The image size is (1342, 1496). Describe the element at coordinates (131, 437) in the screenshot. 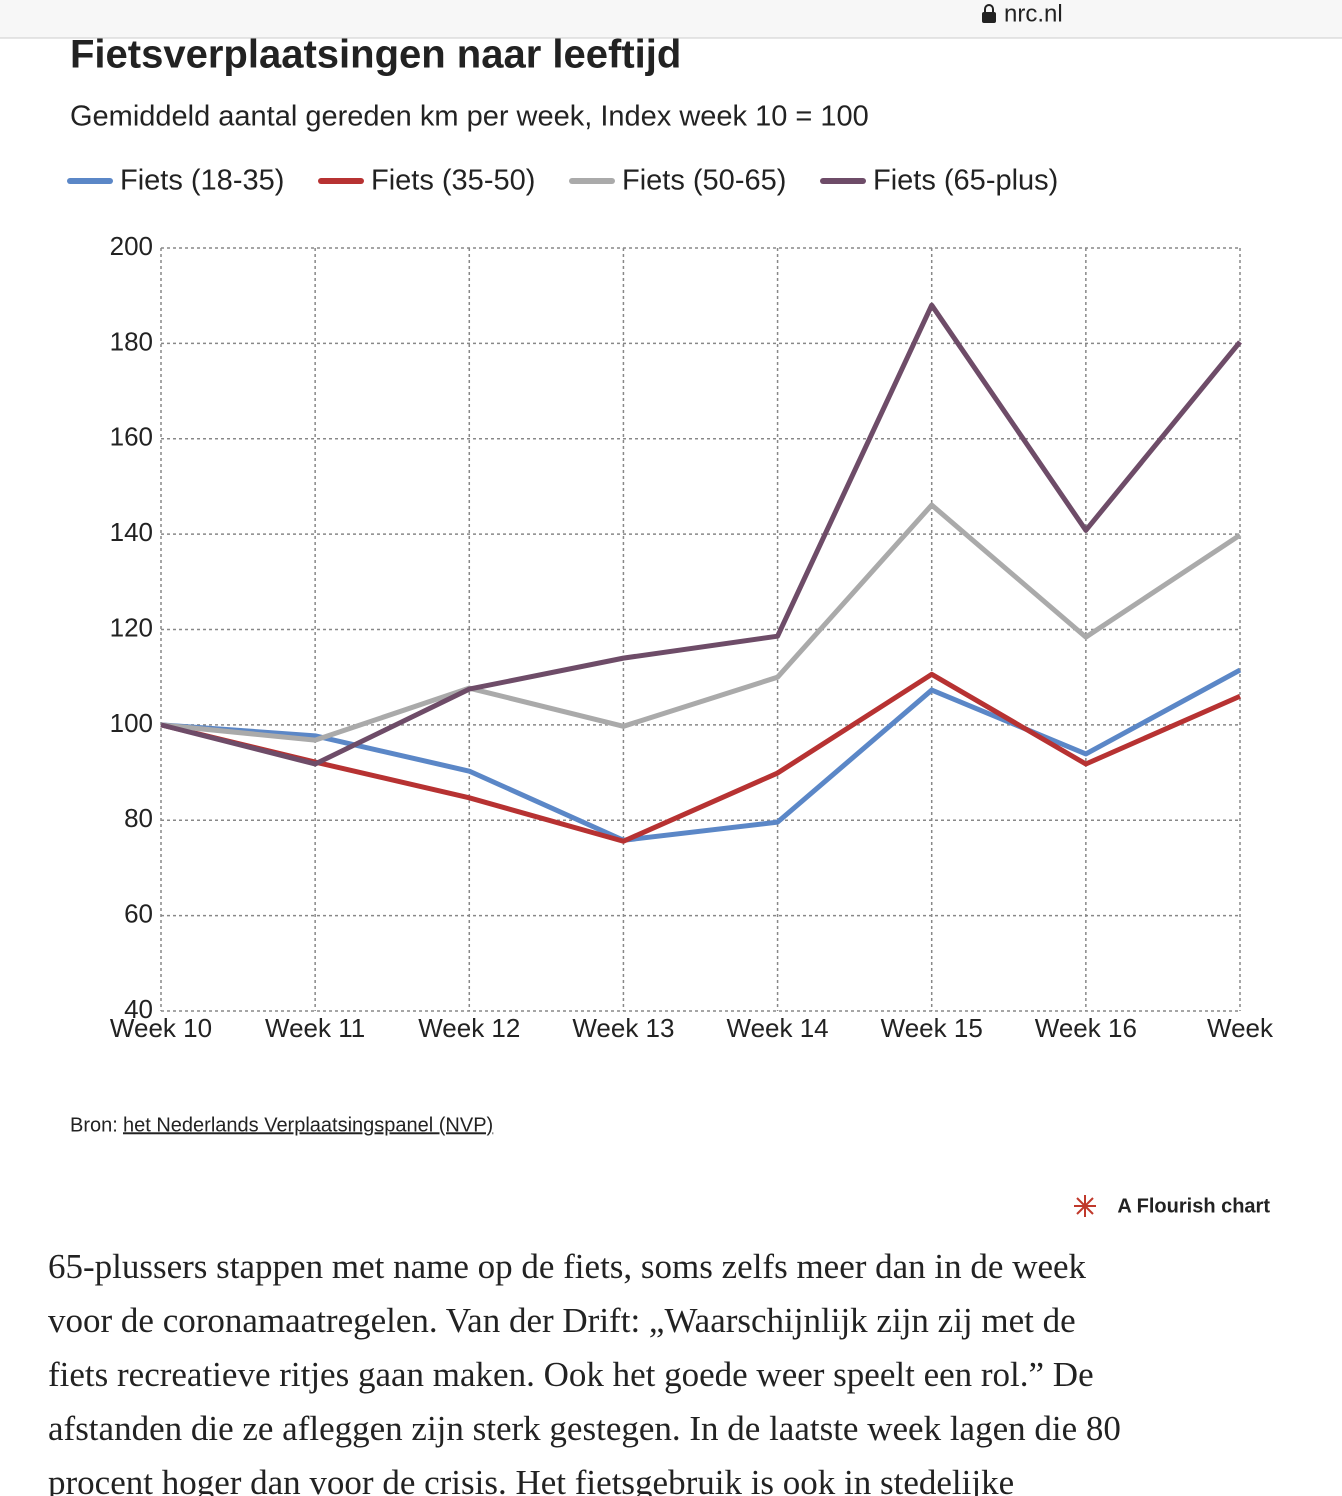

I see `y-tick-label: 160` at that location.